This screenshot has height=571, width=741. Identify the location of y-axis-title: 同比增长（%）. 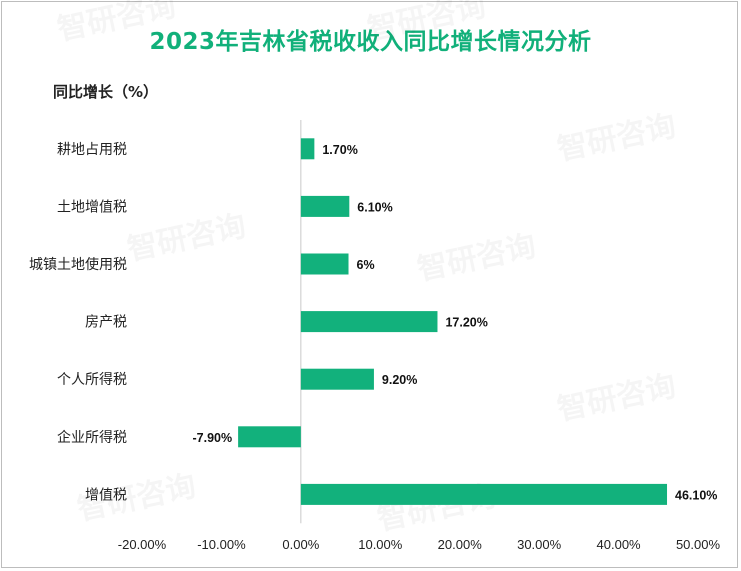
(106, 92).